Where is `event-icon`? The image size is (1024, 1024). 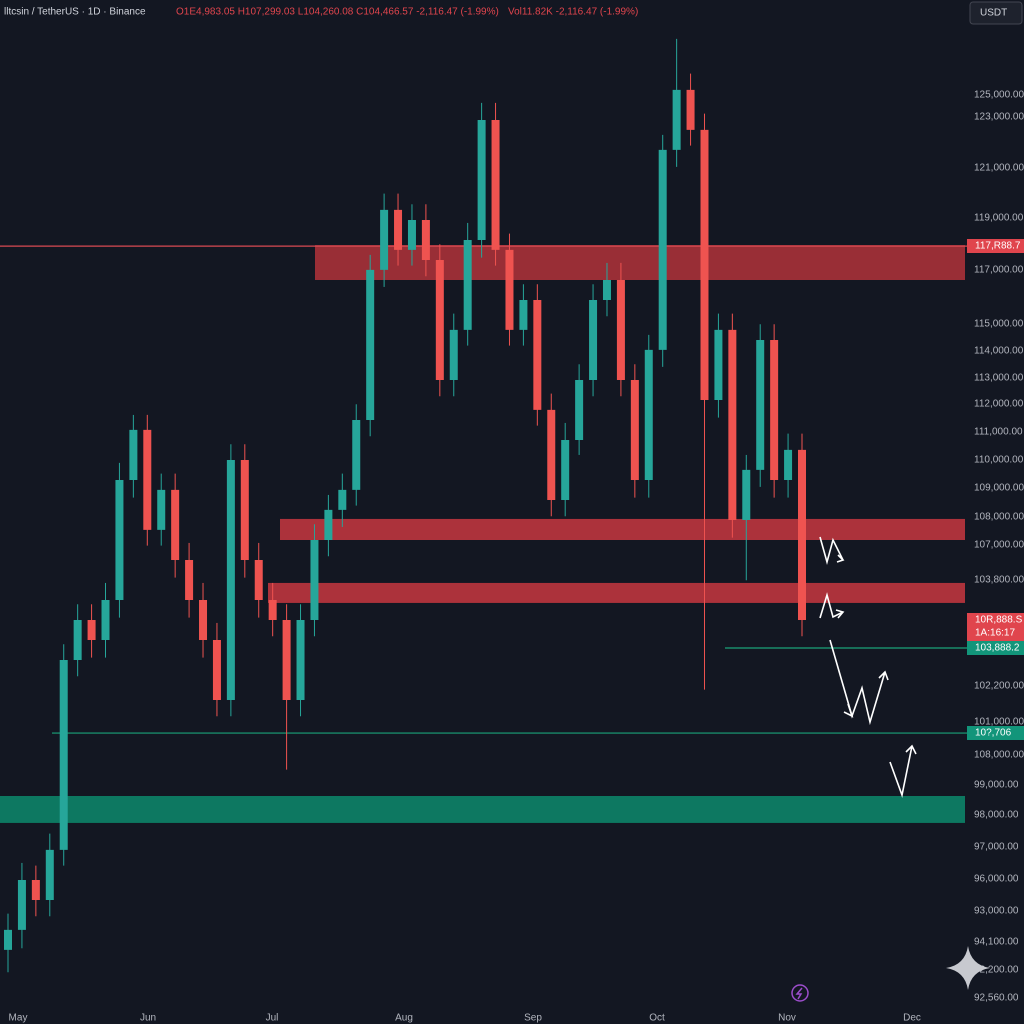
event-icon is located at coordinates (800, 993).